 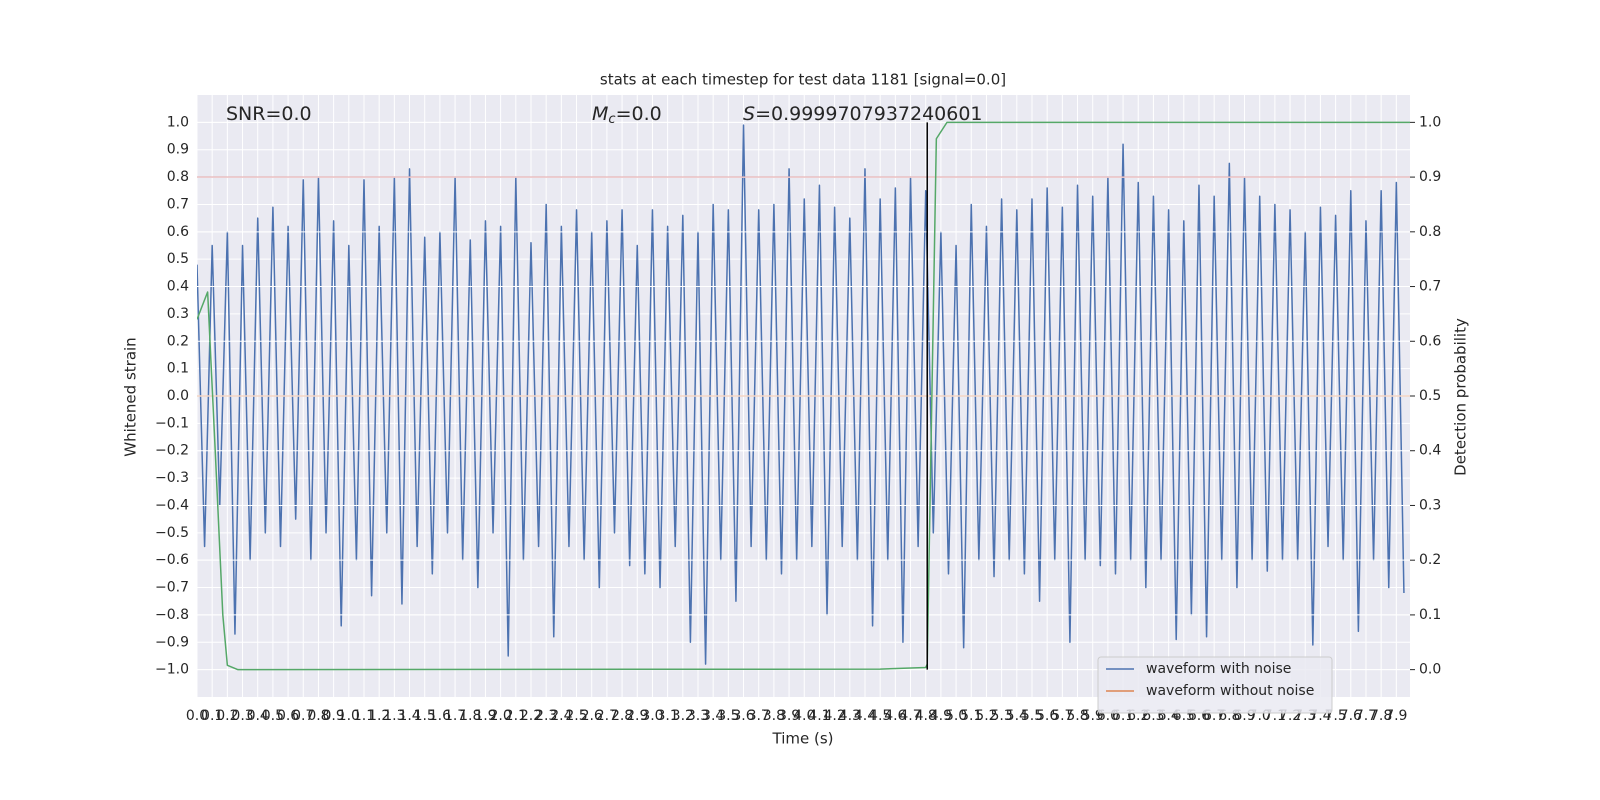 What do you see at coordinates (258, 716) in the screenshot?
I see `x-tick-label: 0.4` at bounding box center [258, 716].